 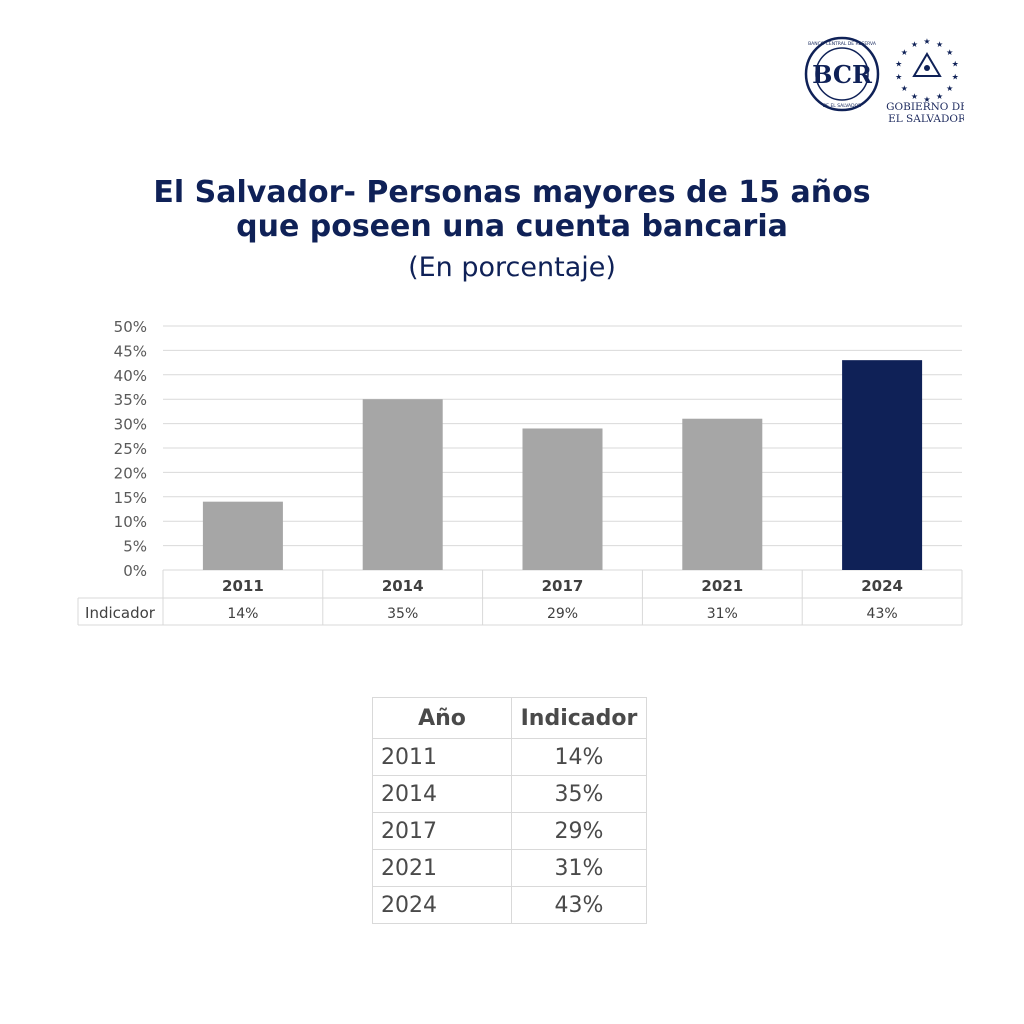 What do you see at coordinates (512, 267) in the screenshot?
I see `chart-subtitle: (En porcentaje)` at bounding box center [512, 267].